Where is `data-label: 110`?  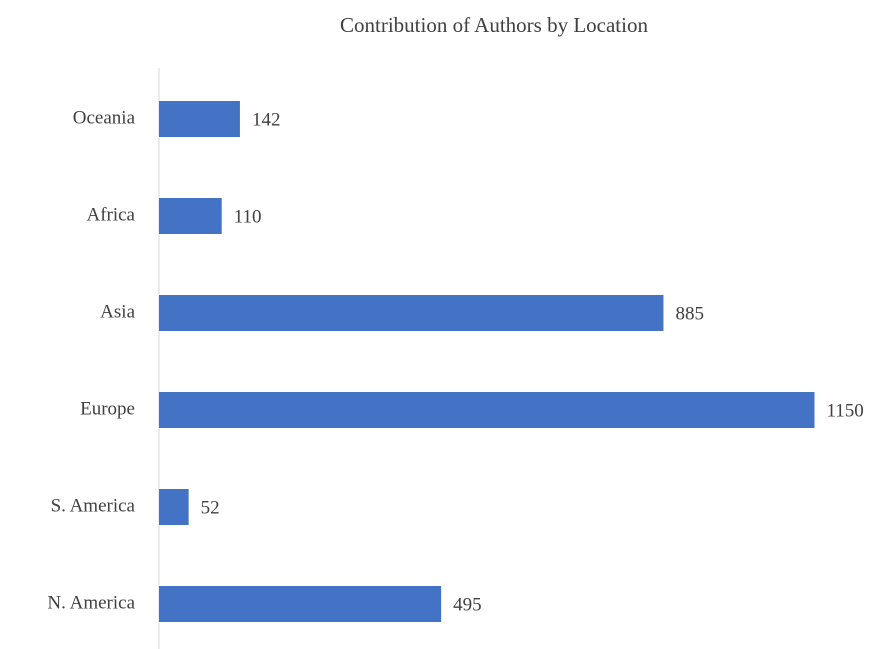
data-label: 110 is located at coordinates (248, 216).